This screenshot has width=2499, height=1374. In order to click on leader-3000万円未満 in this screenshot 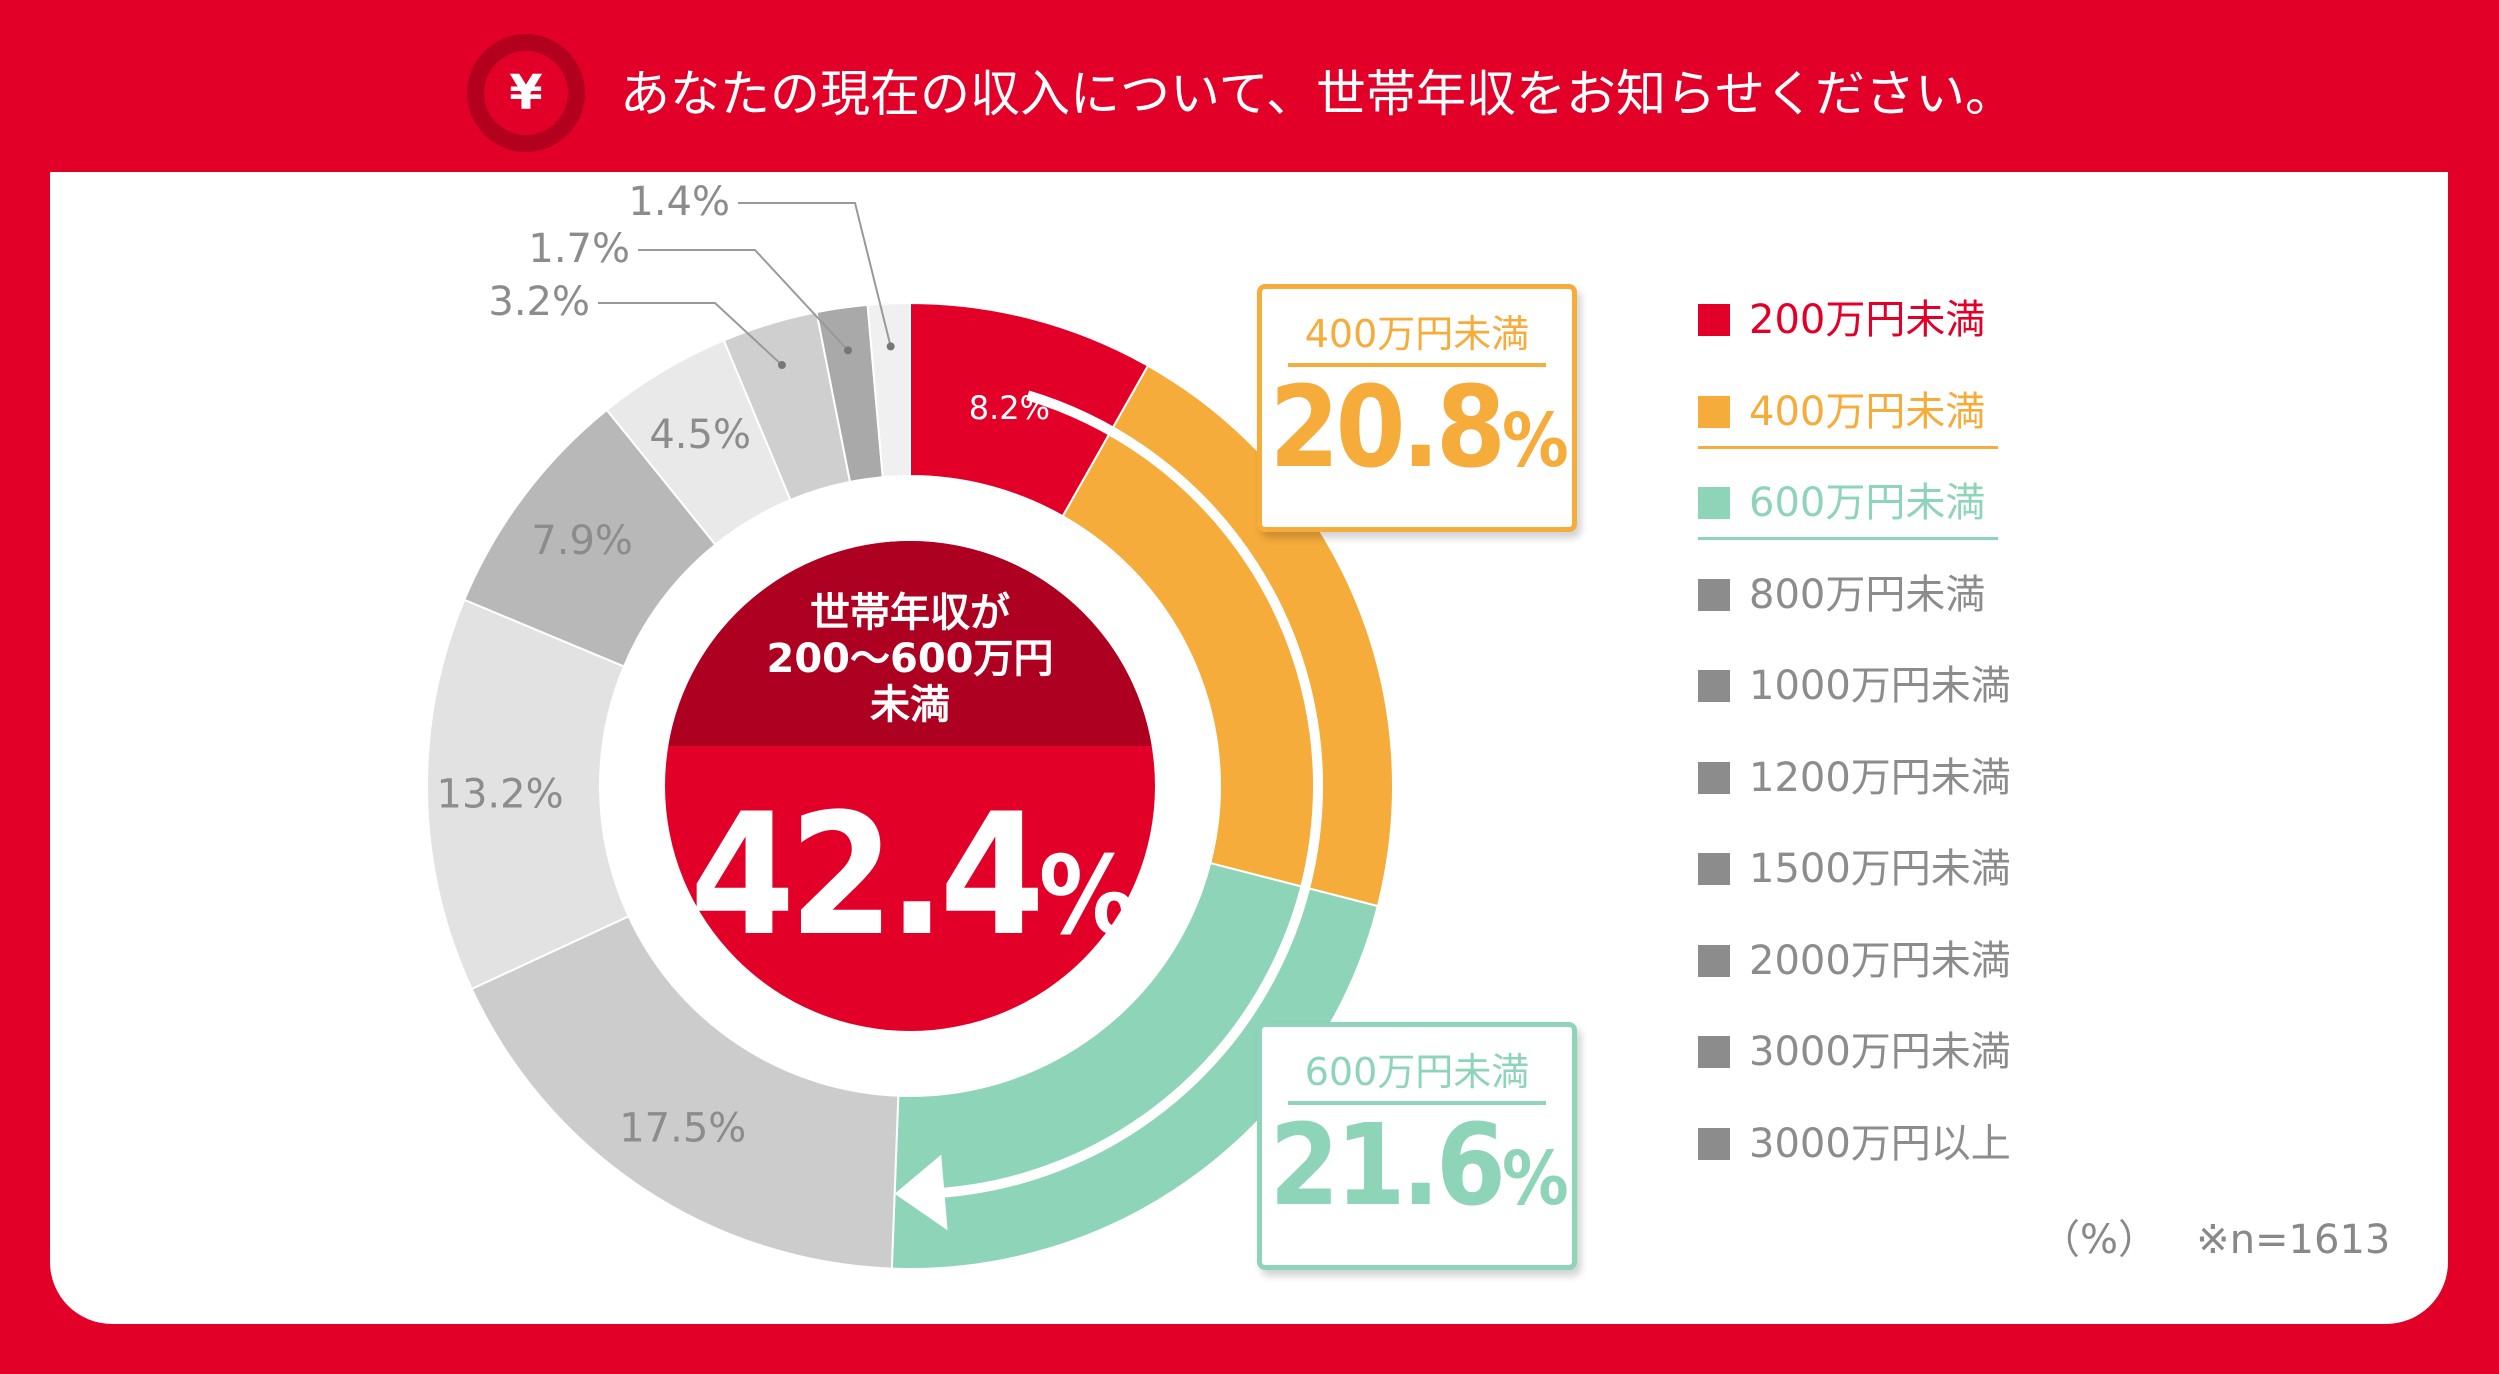, I will do `click(743, 300)`.